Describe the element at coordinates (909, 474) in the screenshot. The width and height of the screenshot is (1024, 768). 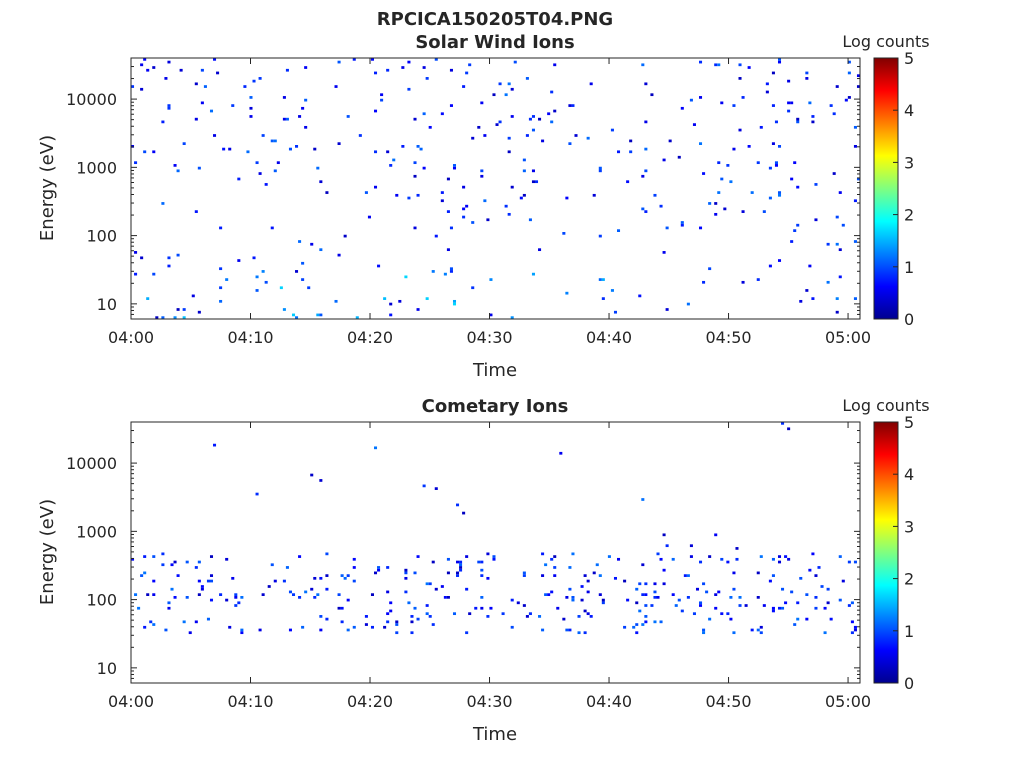
I see `colorbar-tick-label: 4` at that location.